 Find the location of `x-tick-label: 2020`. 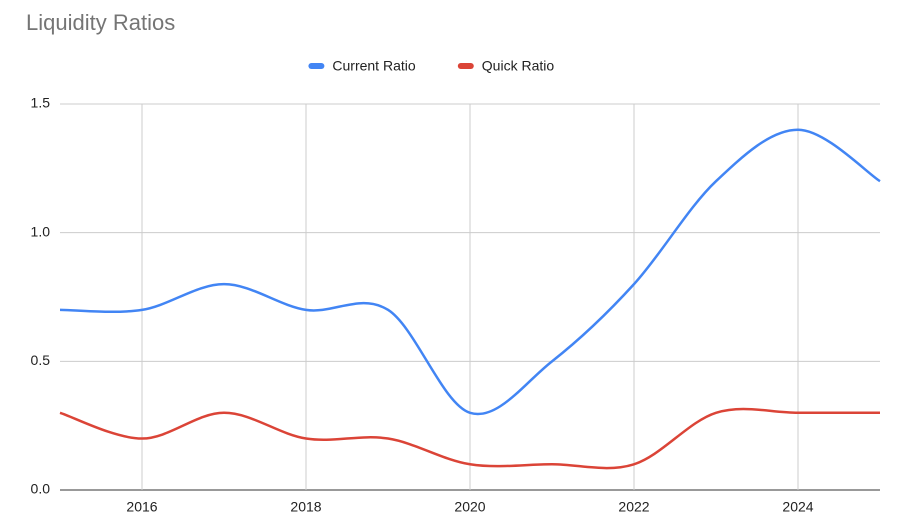

x-tick-label: 2020 is located at coordinates (469, 507).